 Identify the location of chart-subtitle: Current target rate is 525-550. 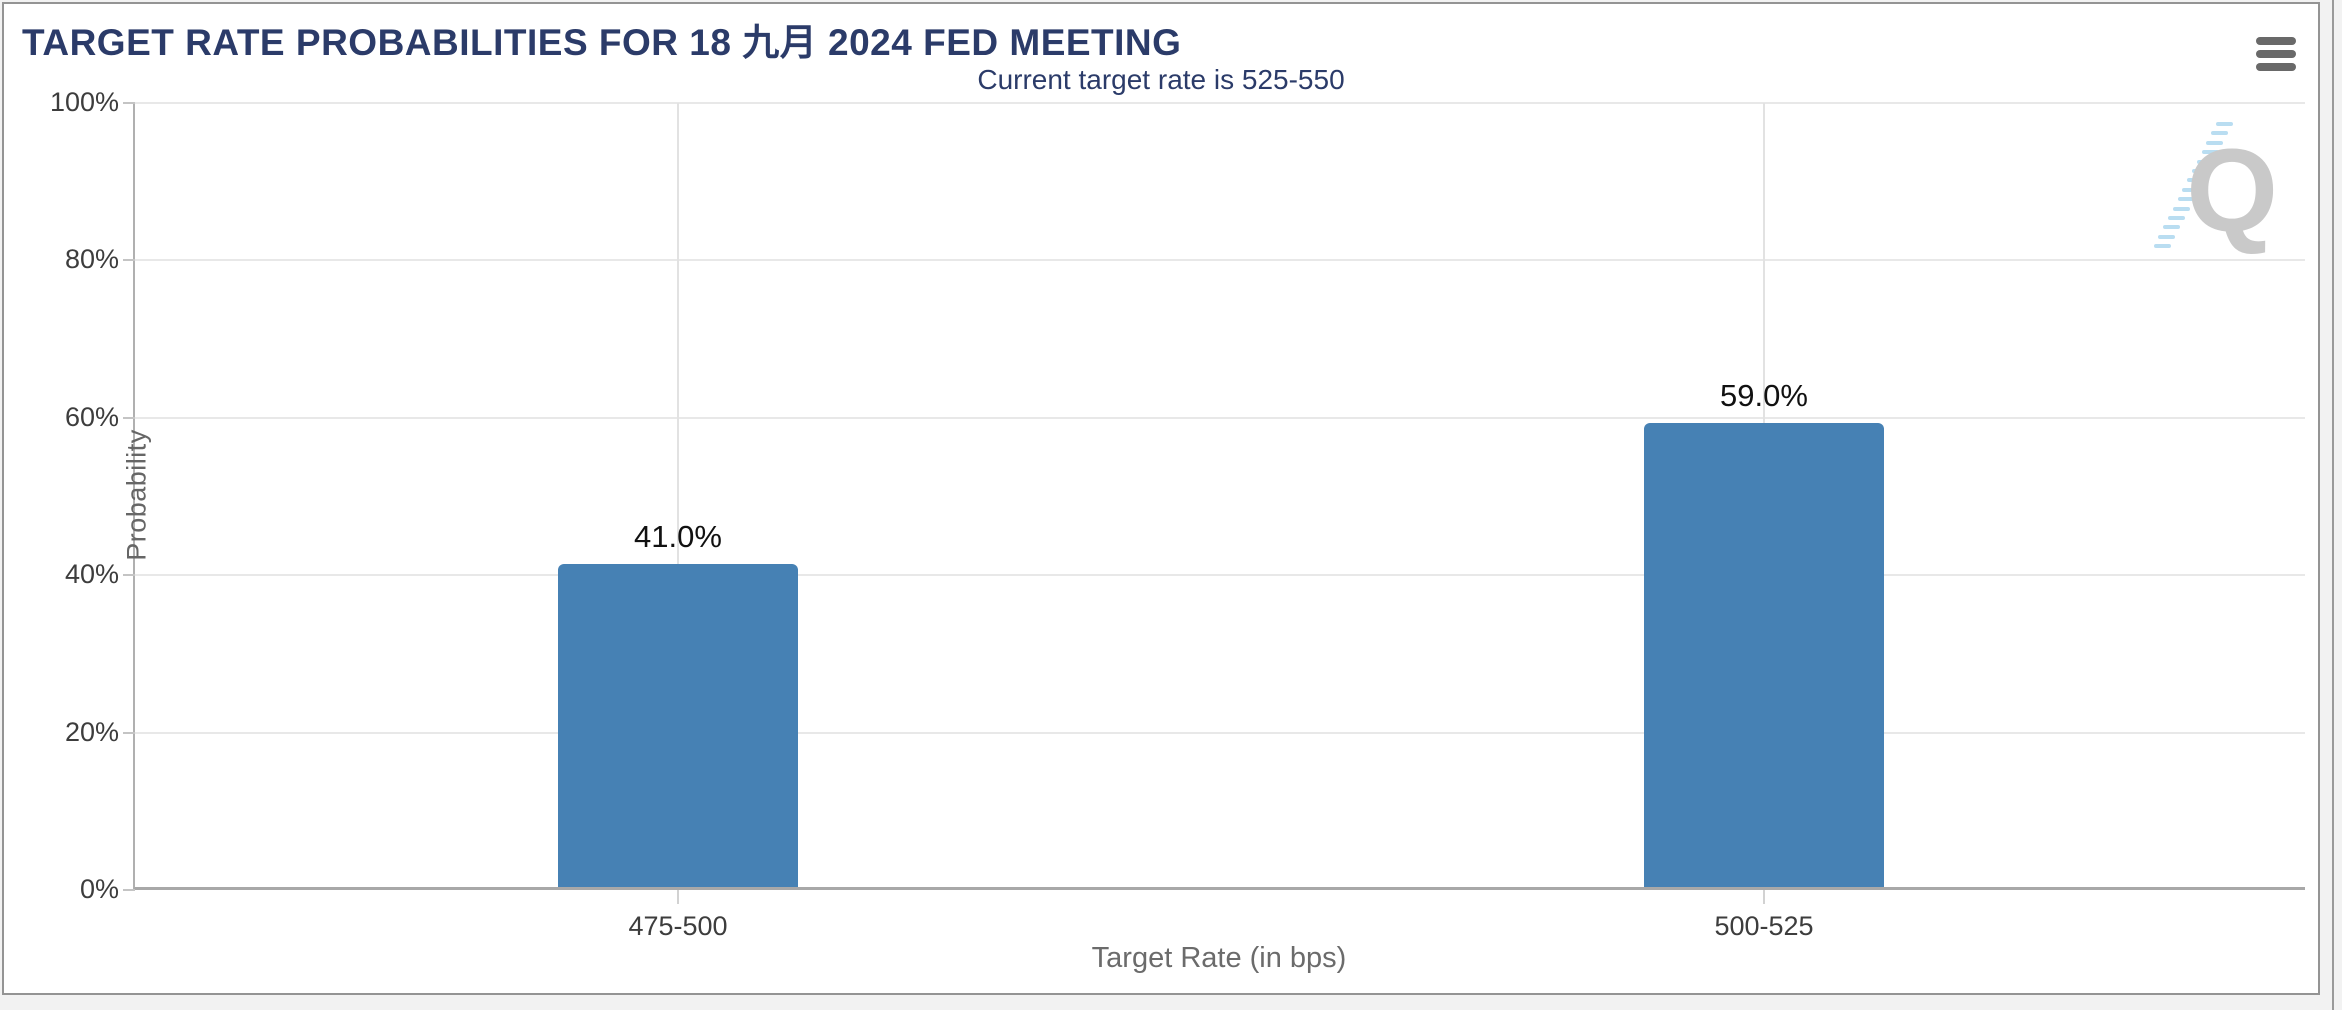
(1161, 79).